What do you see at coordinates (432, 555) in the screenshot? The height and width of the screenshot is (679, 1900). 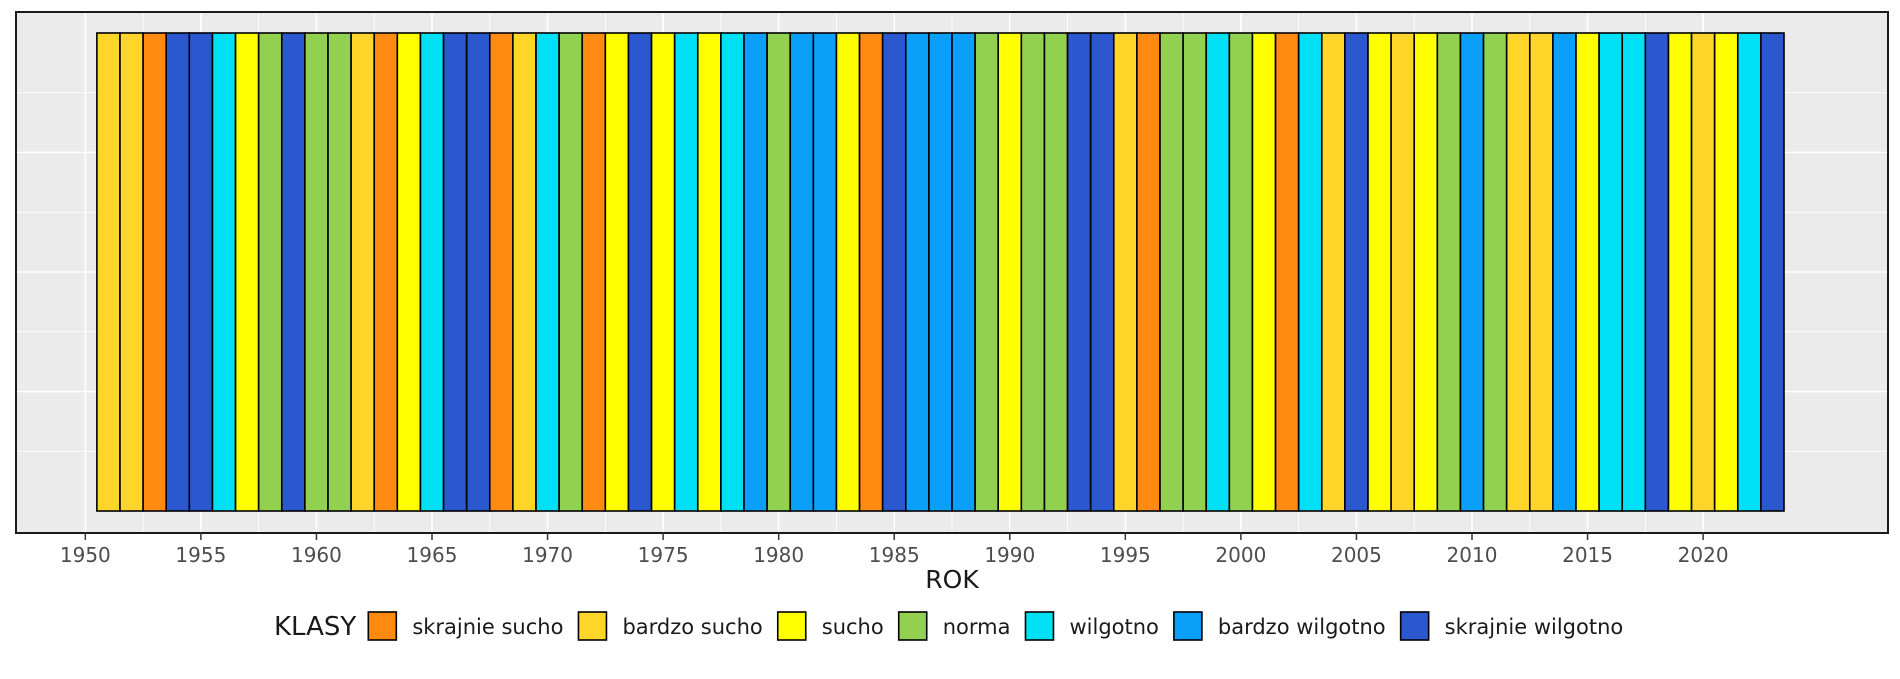 I see `x-tick-label: 1965` at bounding box center [432, 555].